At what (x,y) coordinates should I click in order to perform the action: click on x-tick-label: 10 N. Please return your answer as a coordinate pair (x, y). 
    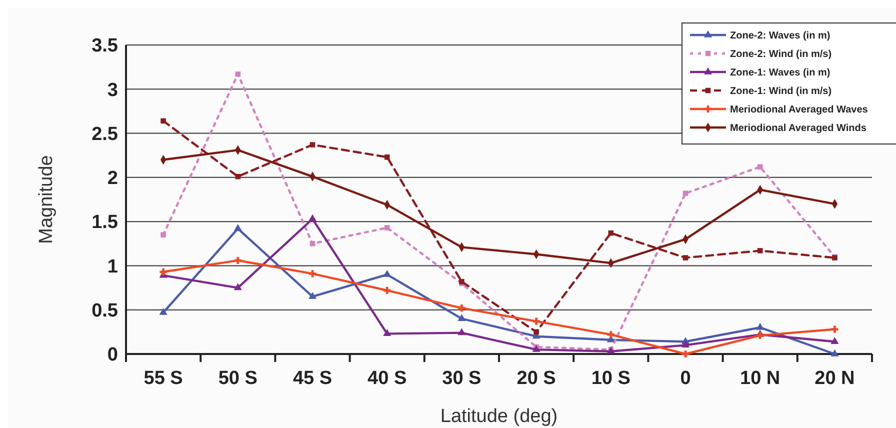
    Looking at the image, I should click on (760, 378).